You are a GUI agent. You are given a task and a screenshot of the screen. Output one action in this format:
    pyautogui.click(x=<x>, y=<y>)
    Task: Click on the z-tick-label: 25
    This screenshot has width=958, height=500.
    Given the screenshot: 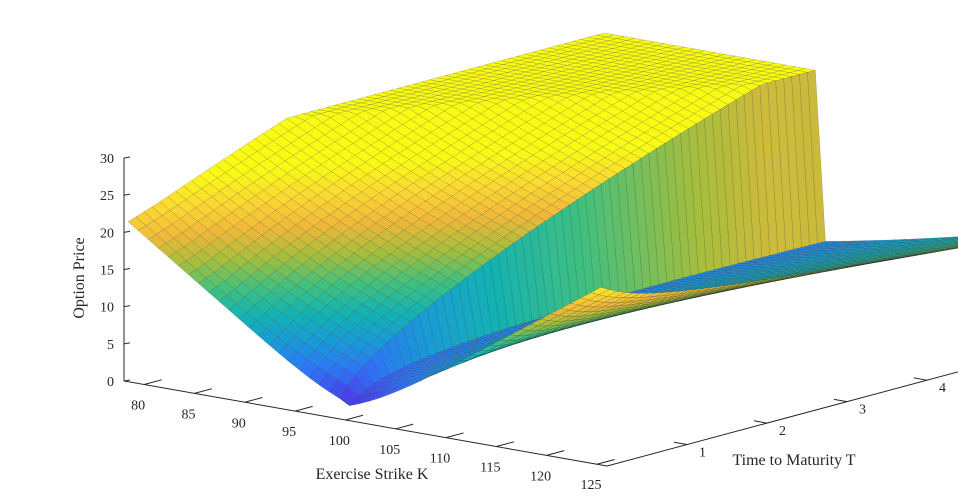 What is the action you would take?
    pyautogui.click(x=107, y=196)
    